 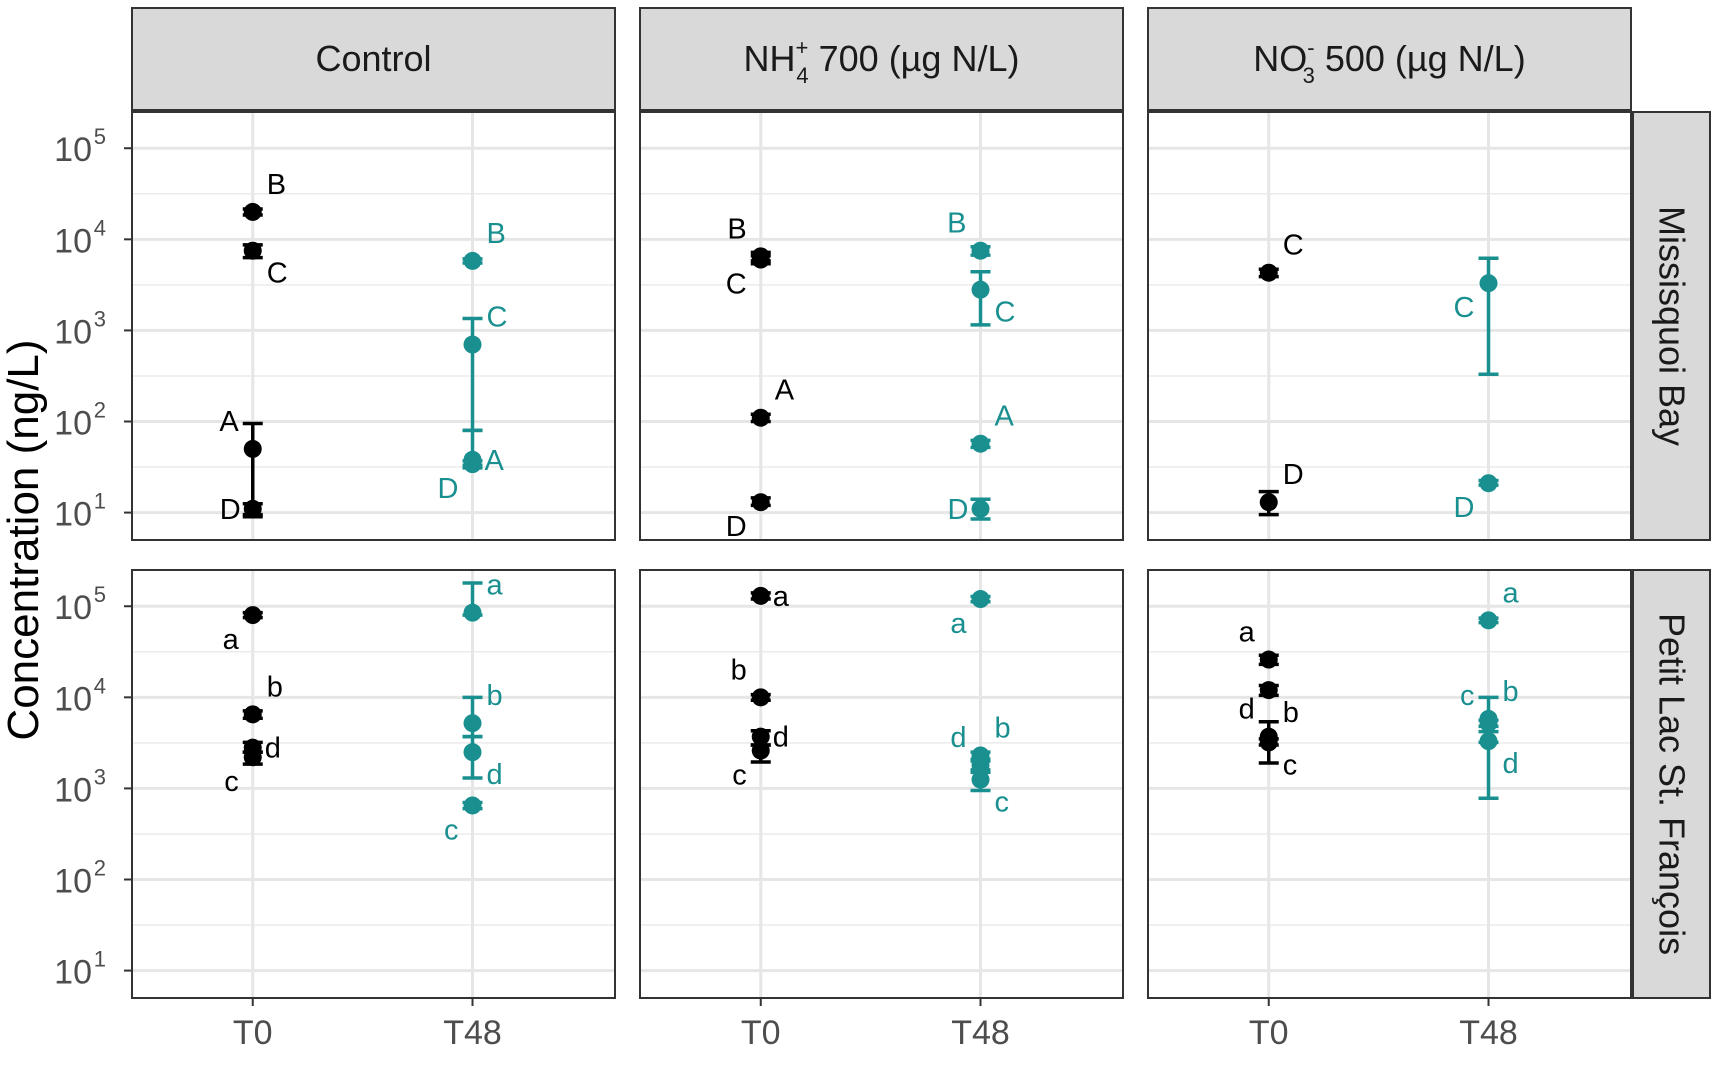 What do you see at coordinates (24, 539) in the screenshot?
I see `y-axis-title: Concentration (ng/L)` at bounding box center [24, 539].